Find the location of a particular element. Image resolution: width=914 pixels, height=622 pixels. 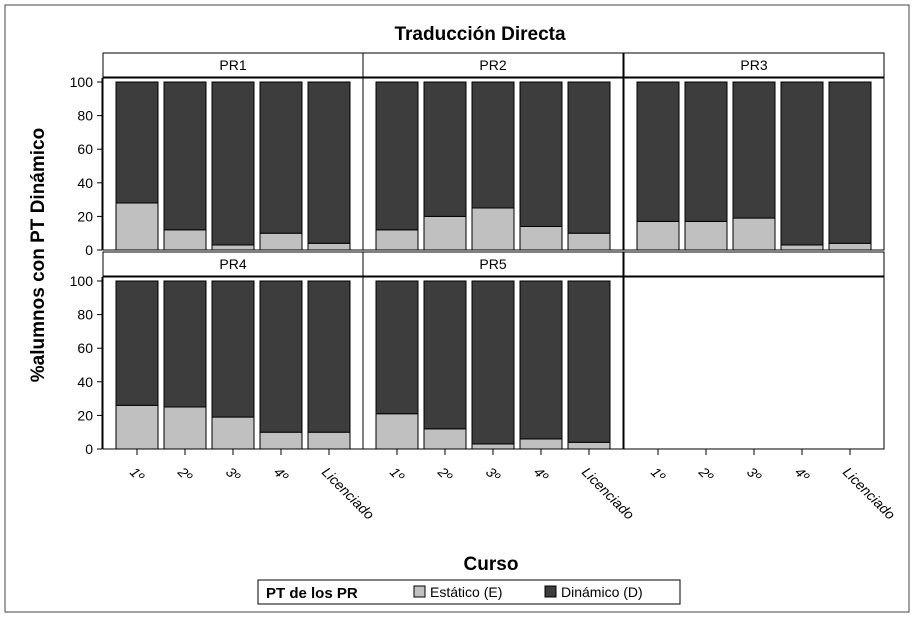

panel-label: PR5 is located at coordinates (492, 264).